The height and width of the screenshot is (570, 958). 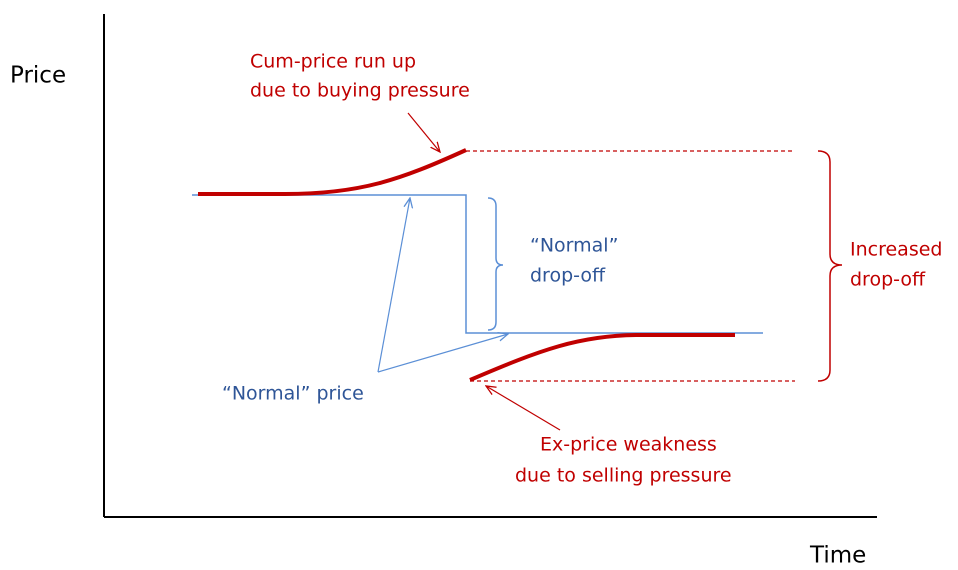 What do you see at coordinates (574, 246) in the screenshot?
I see `annotation: “Normal”` at bounding box center [574, 246].